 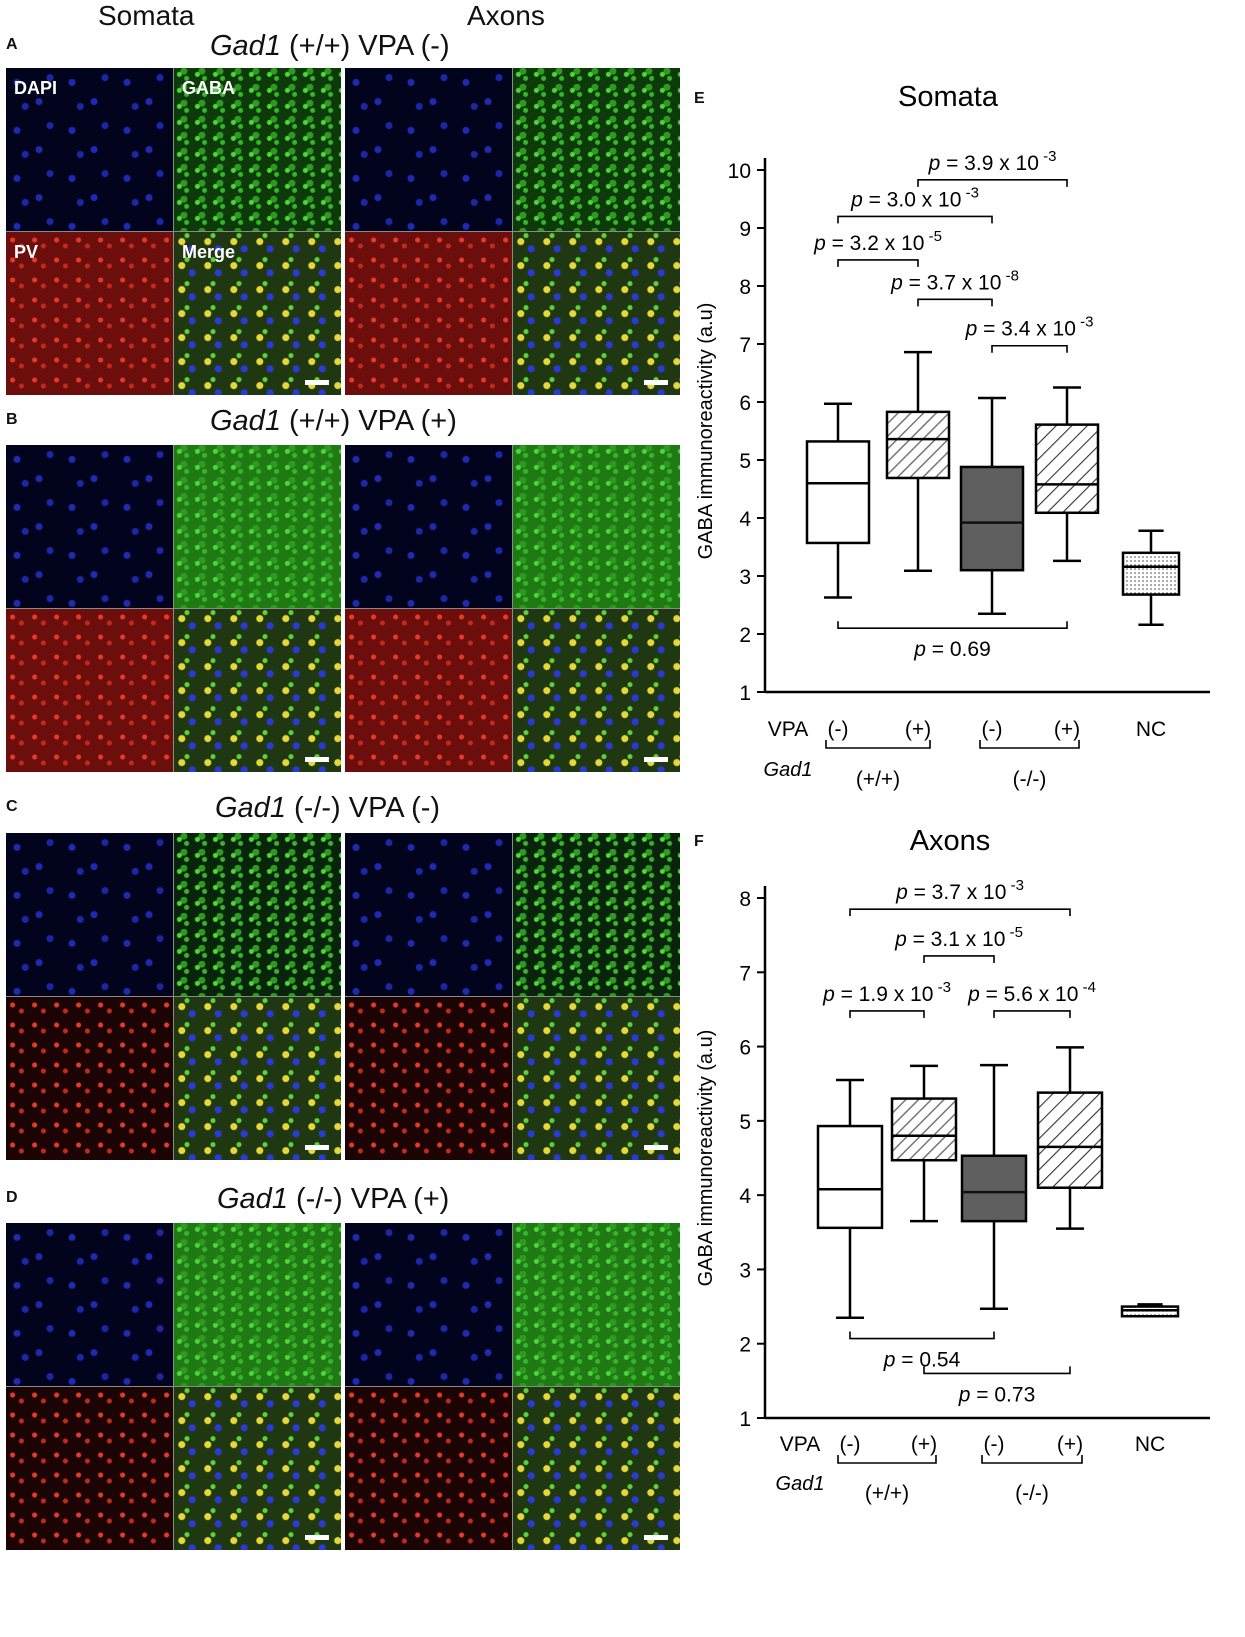 I want to click on y-tick-label: 9, so click(x=745, y=229).